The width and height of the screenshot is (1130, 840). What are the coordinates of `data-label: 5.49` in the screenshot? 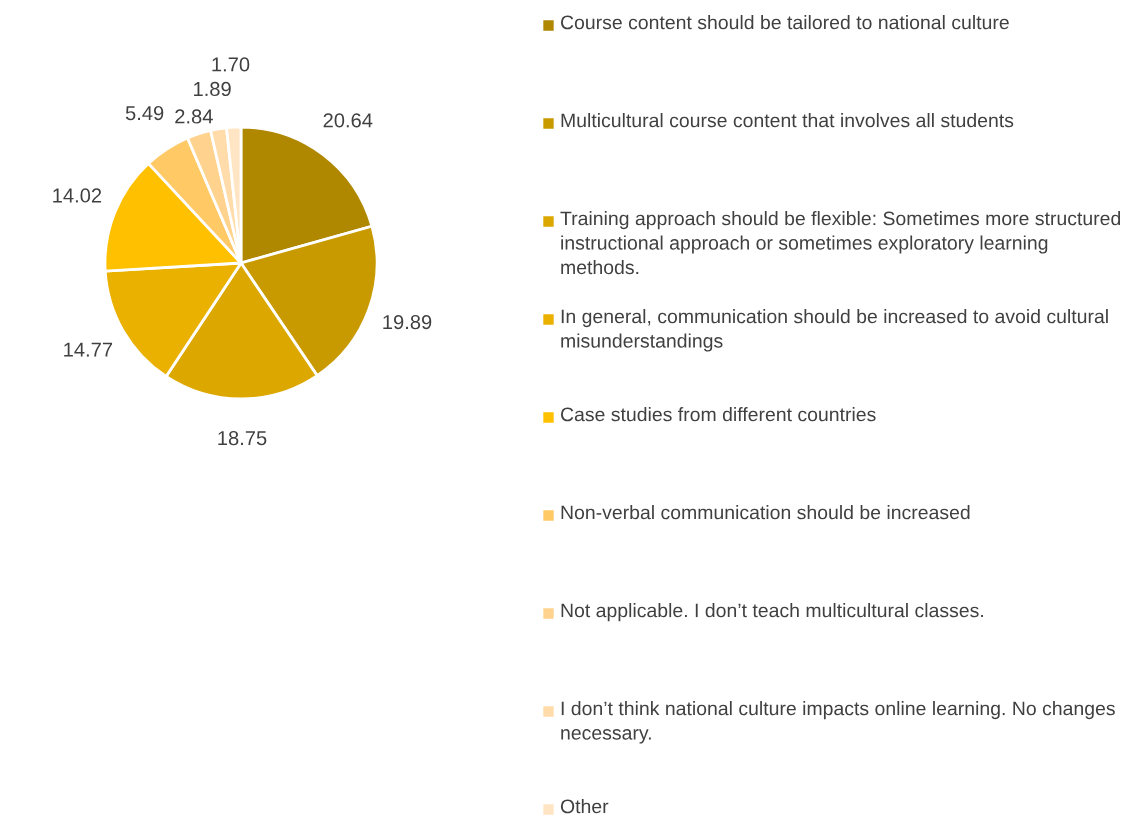 It's located at (144, 113).